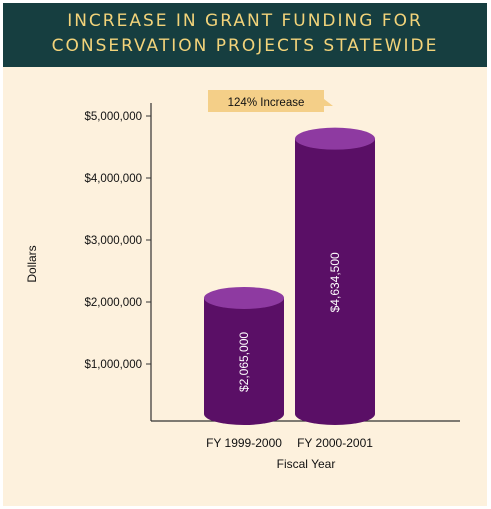 This screenshot has width=491, height=509. What do you see at coordinates (266, 103) in the screenshot?
I see `annotation-text: 124% Increase` at bounding box center [266, 103].